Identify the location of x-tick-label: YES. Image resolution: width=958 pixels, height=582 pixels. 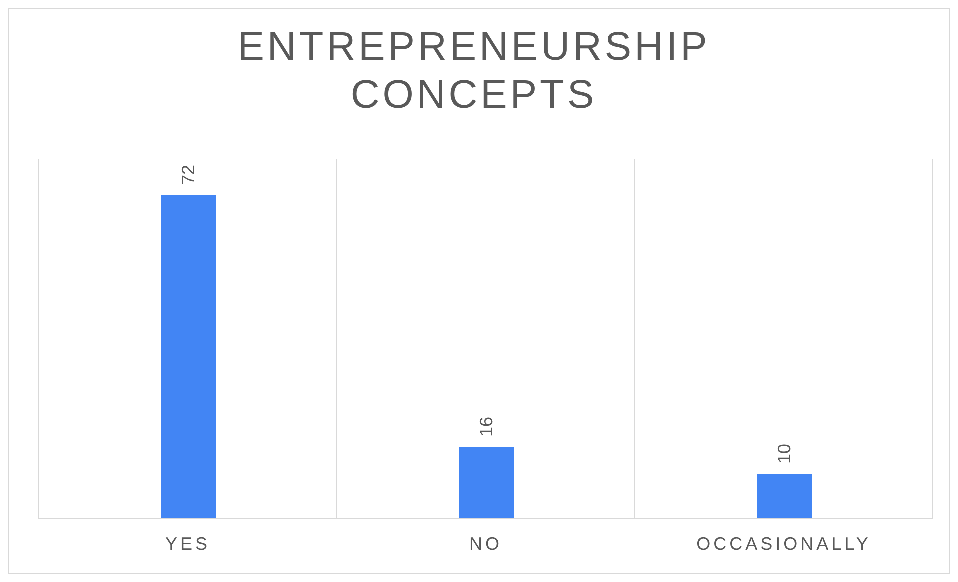
(188, 544).